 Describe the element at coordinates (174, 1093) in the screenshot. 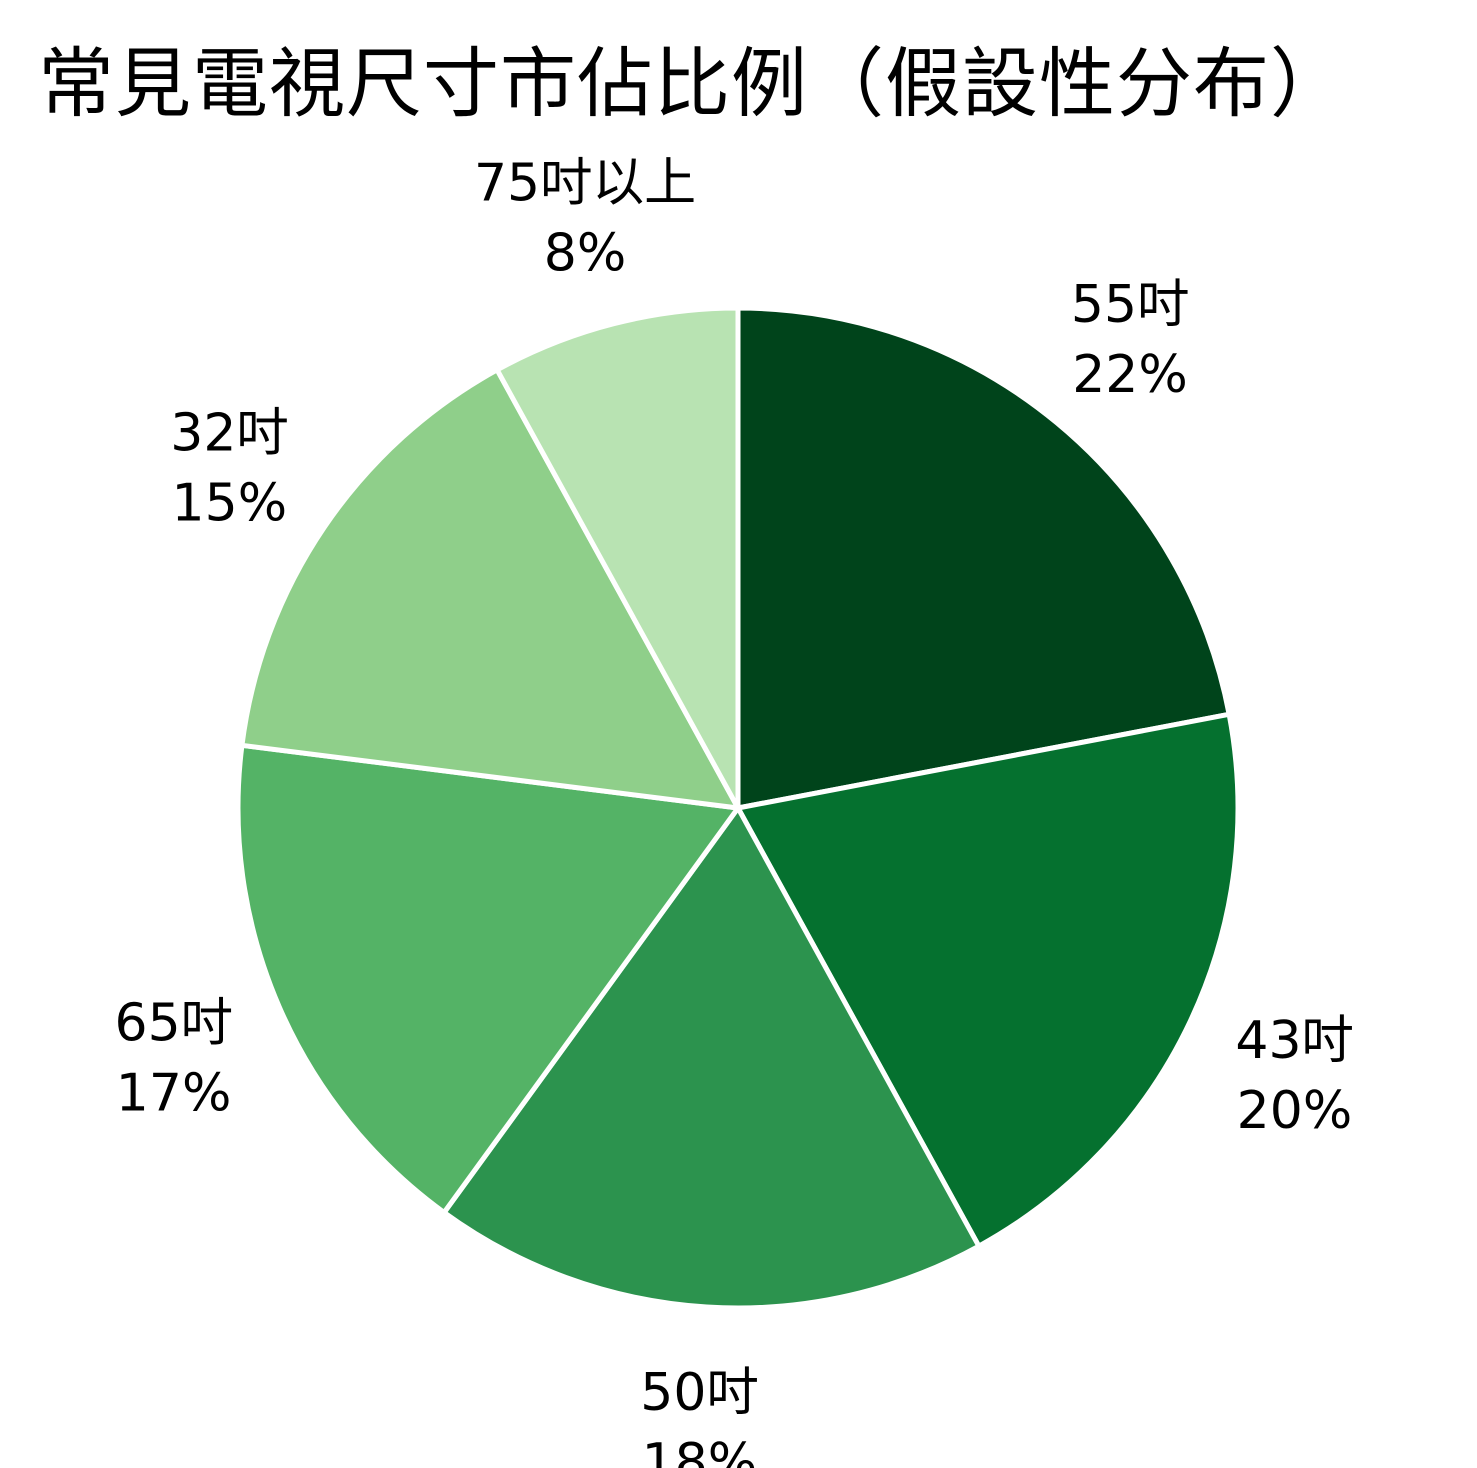

I see `slice-percent-label-4: 17%` at that location.